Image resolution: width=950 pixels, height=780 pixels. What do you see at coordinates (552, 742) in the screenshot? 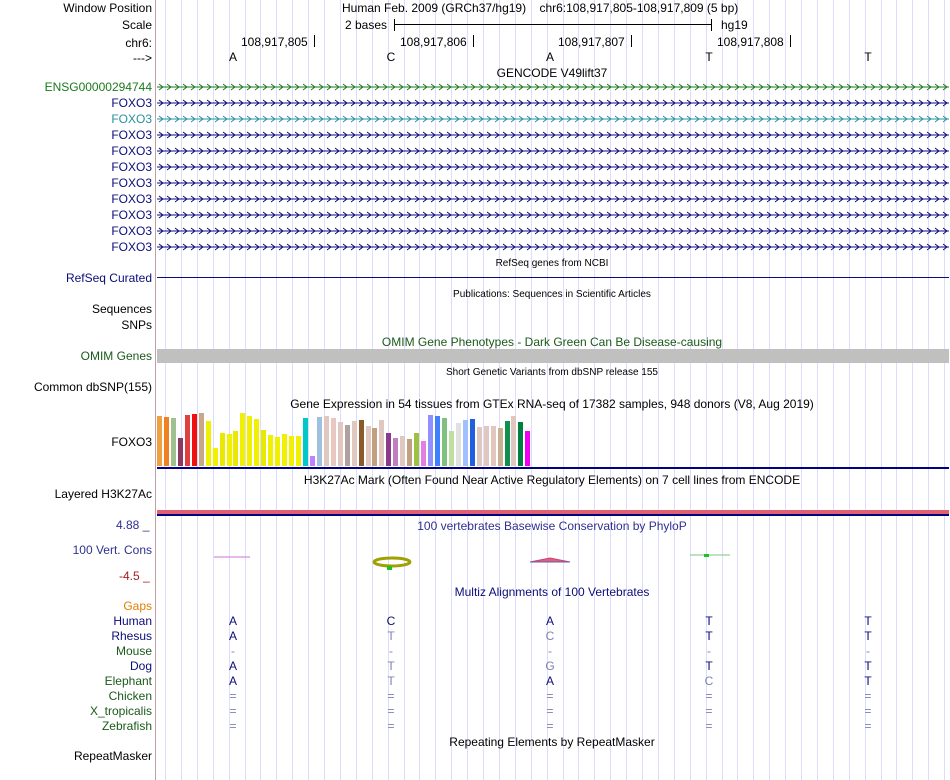
I see `repeatmasker-title: Repeating Elements by RepeatMasker` at bounding box center [552, 742].